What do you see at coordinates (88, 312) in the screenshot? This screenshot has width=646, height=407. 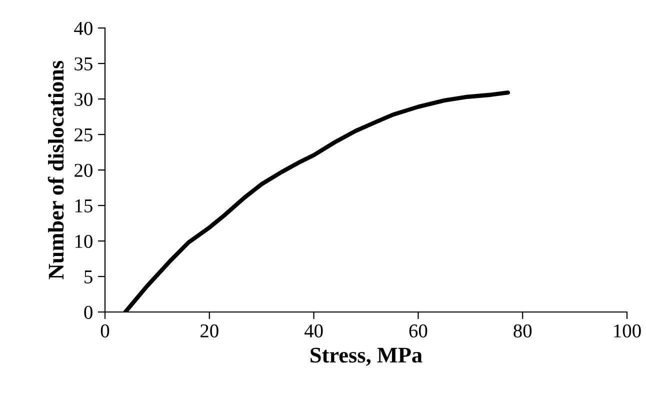 I see `y-tick-label: 0` at bounding box center [88, 312].